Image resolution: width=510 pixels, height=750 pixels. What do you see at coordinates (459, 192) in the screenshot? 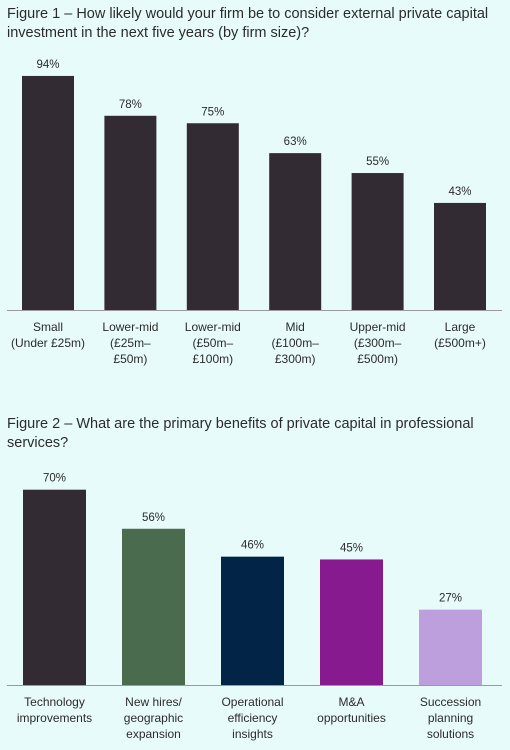
I see `fig1-value-label-6: 43%` at bounding box center [459, 192].